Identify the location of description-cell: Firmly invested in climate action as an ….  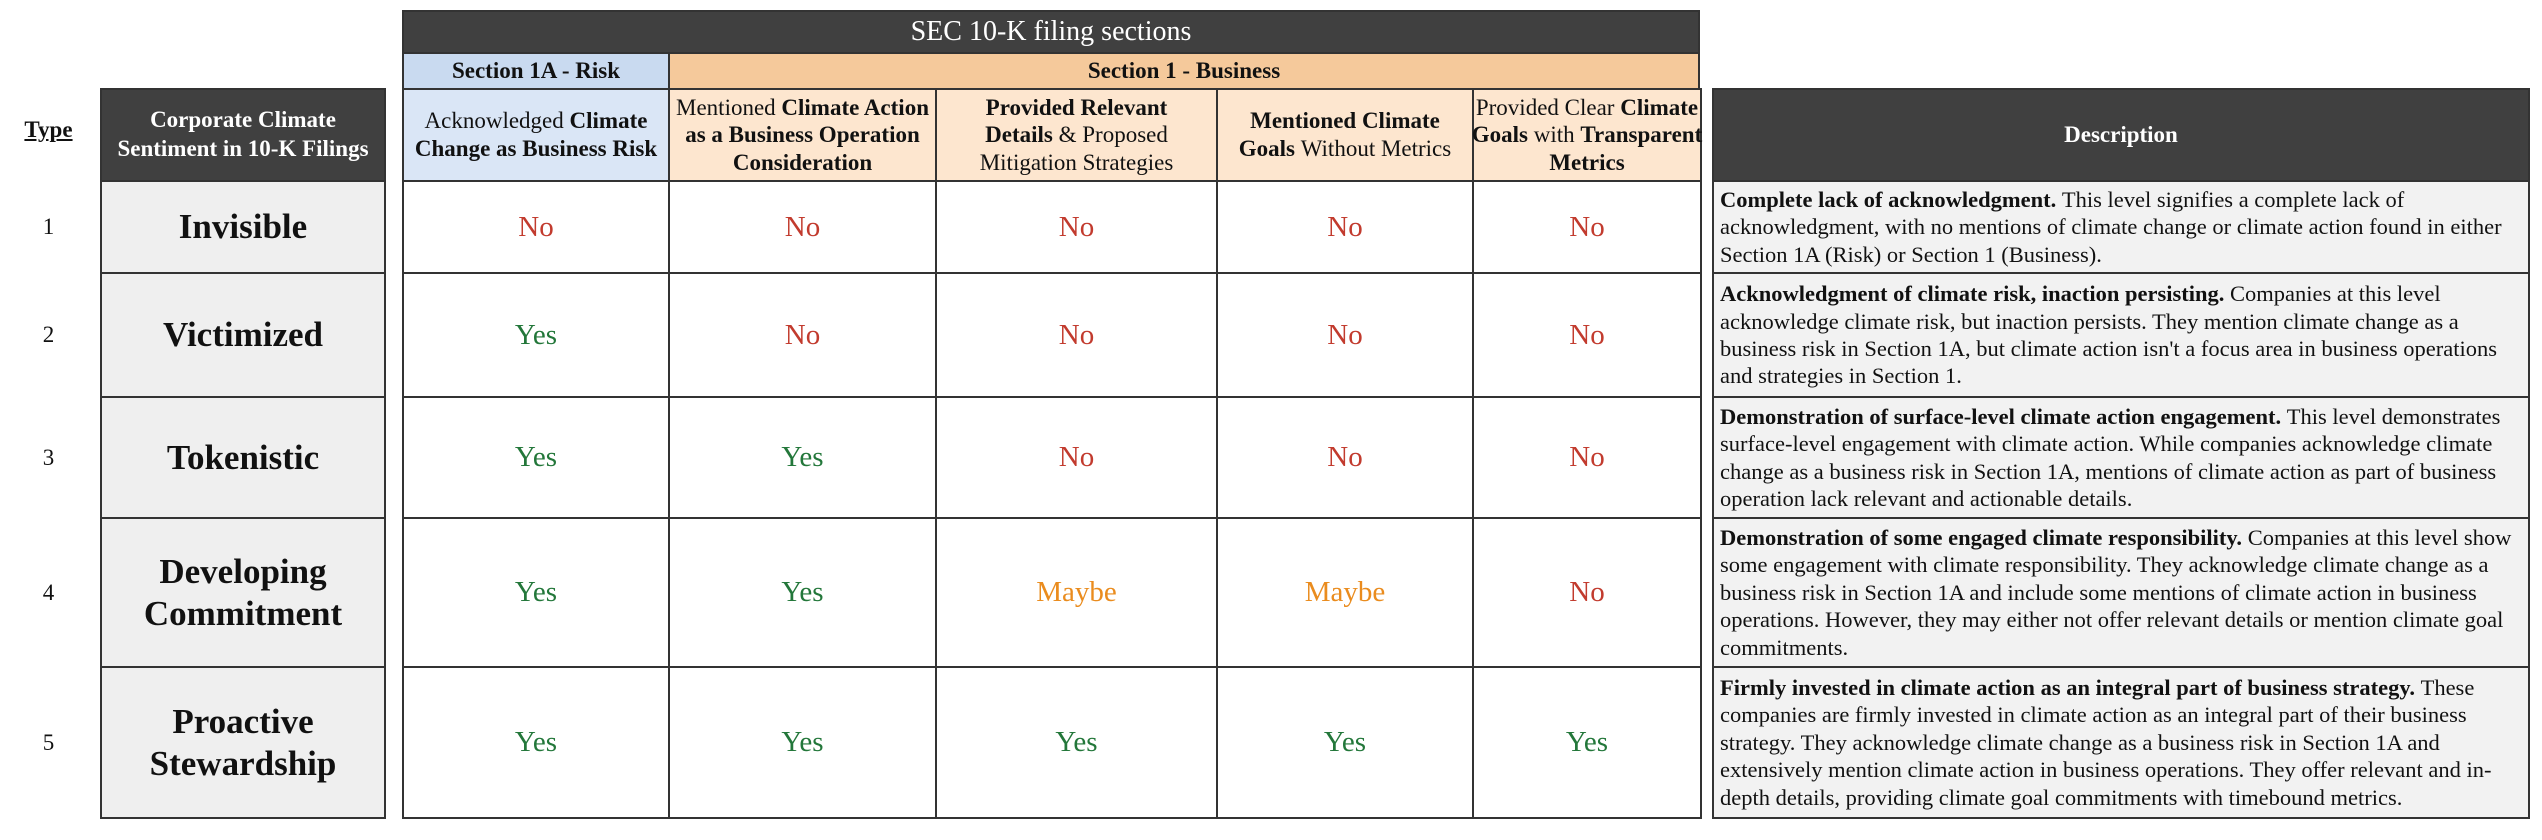
(2121, 742).